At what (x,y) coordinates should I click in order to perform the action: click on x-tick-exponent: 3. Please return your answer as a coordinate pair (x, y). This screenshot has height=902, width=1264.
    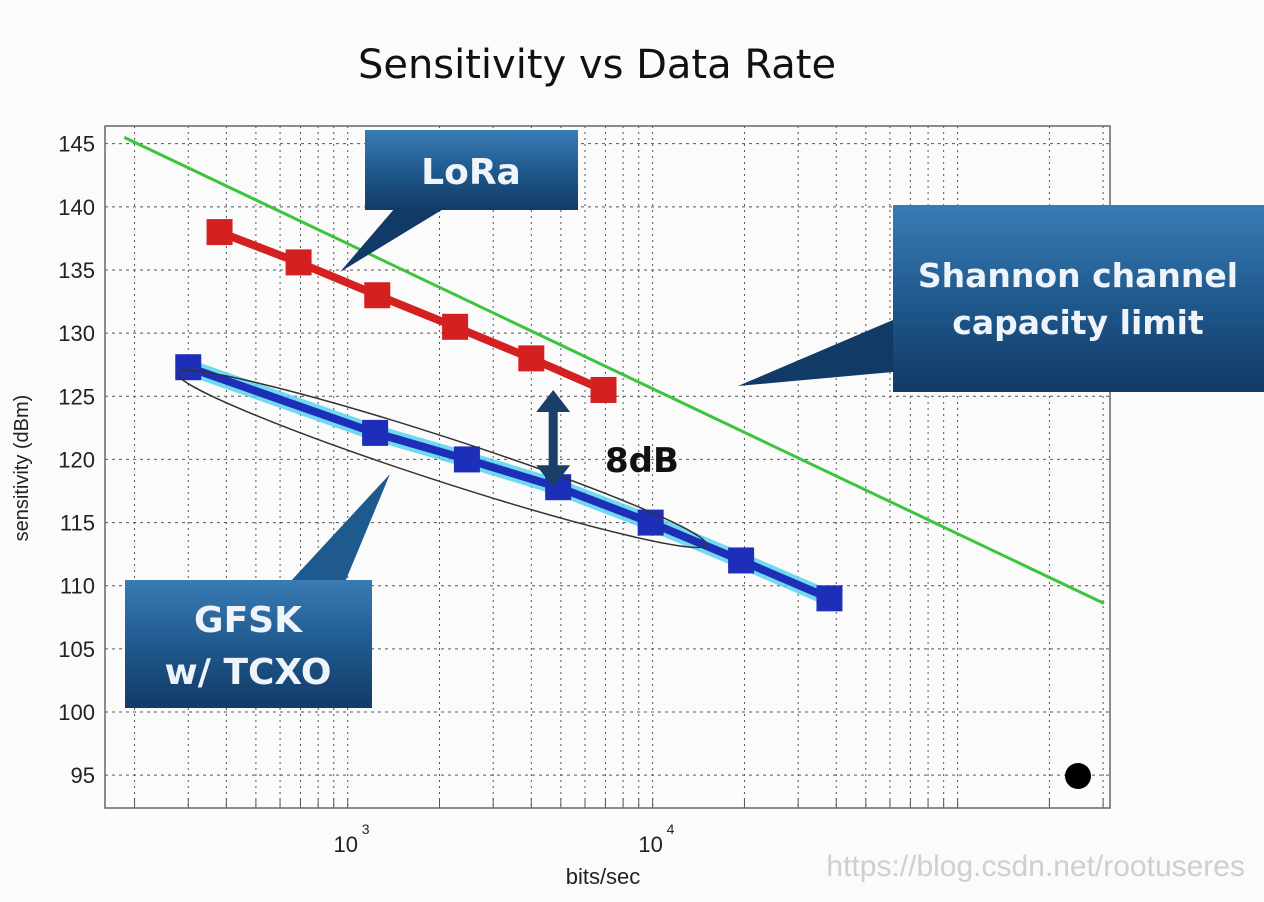
    Looking at the image, I should click on (366, 829).